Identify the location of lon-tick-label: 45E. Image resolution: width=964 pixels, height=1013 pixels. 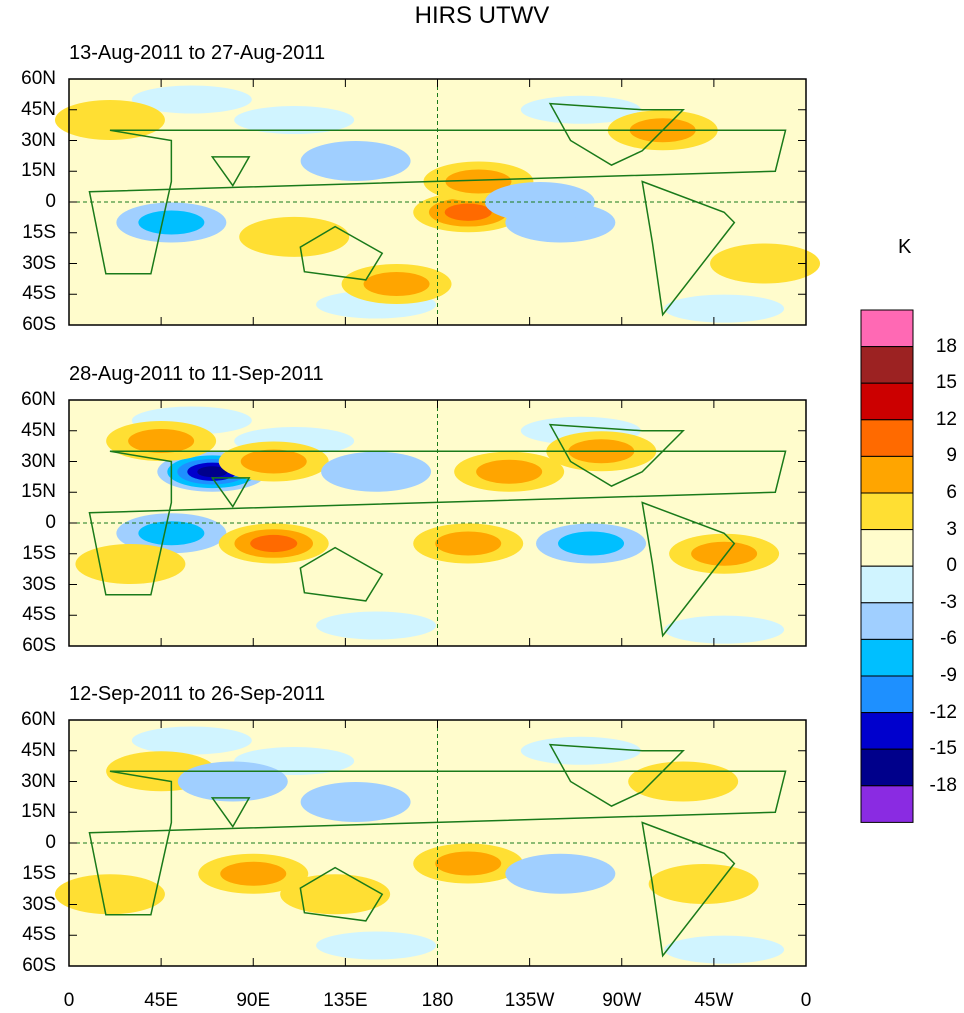
(161, 1000).